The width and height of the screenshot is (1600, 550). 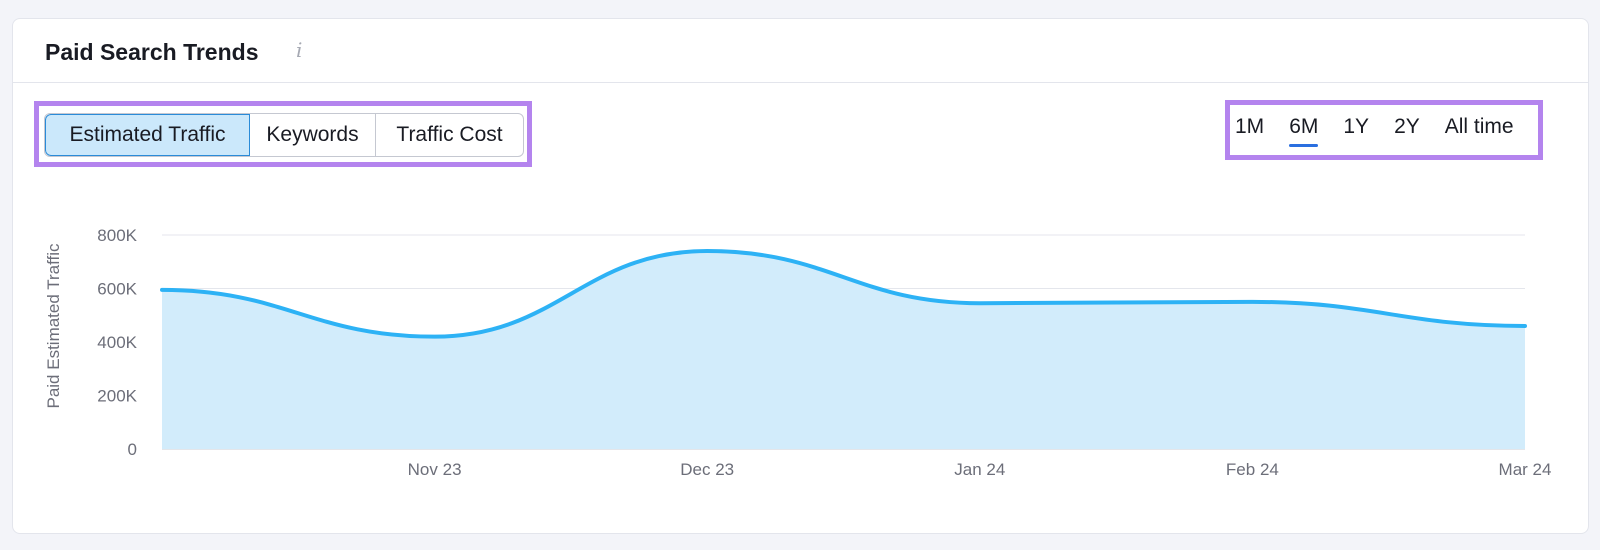 I want to click on metric-tabs: Estimated Traffic Keywords Traffic Cost, so click(x=284, y=135).